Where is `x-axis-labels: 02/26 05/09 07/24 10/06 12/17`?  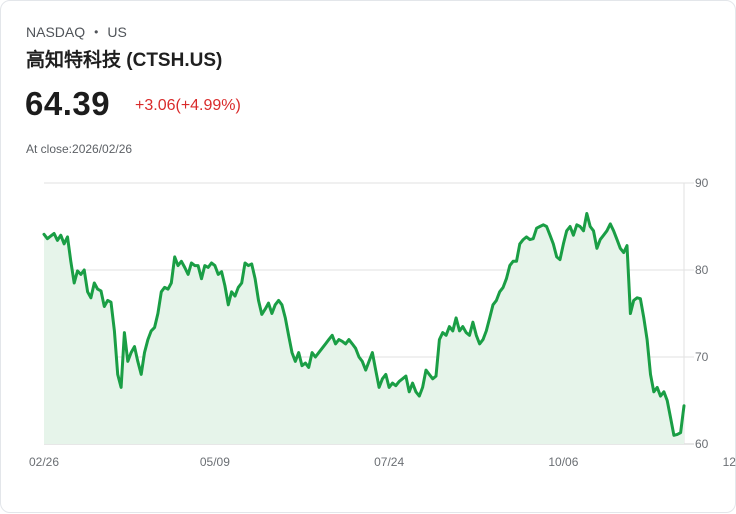 x-axis-labels: 02/26 05/09 07/24 10/06 12/17 is located at coordinates (382, 462).